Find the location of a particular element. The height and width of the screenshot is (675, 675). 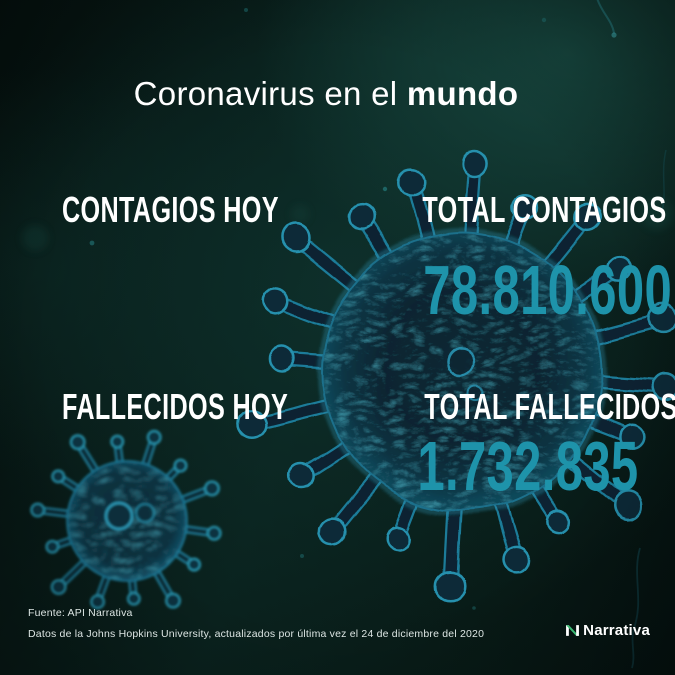

stat-label-fallecidos-hoy: FALLECIDOS HOY is located at coordinates (223, 407).